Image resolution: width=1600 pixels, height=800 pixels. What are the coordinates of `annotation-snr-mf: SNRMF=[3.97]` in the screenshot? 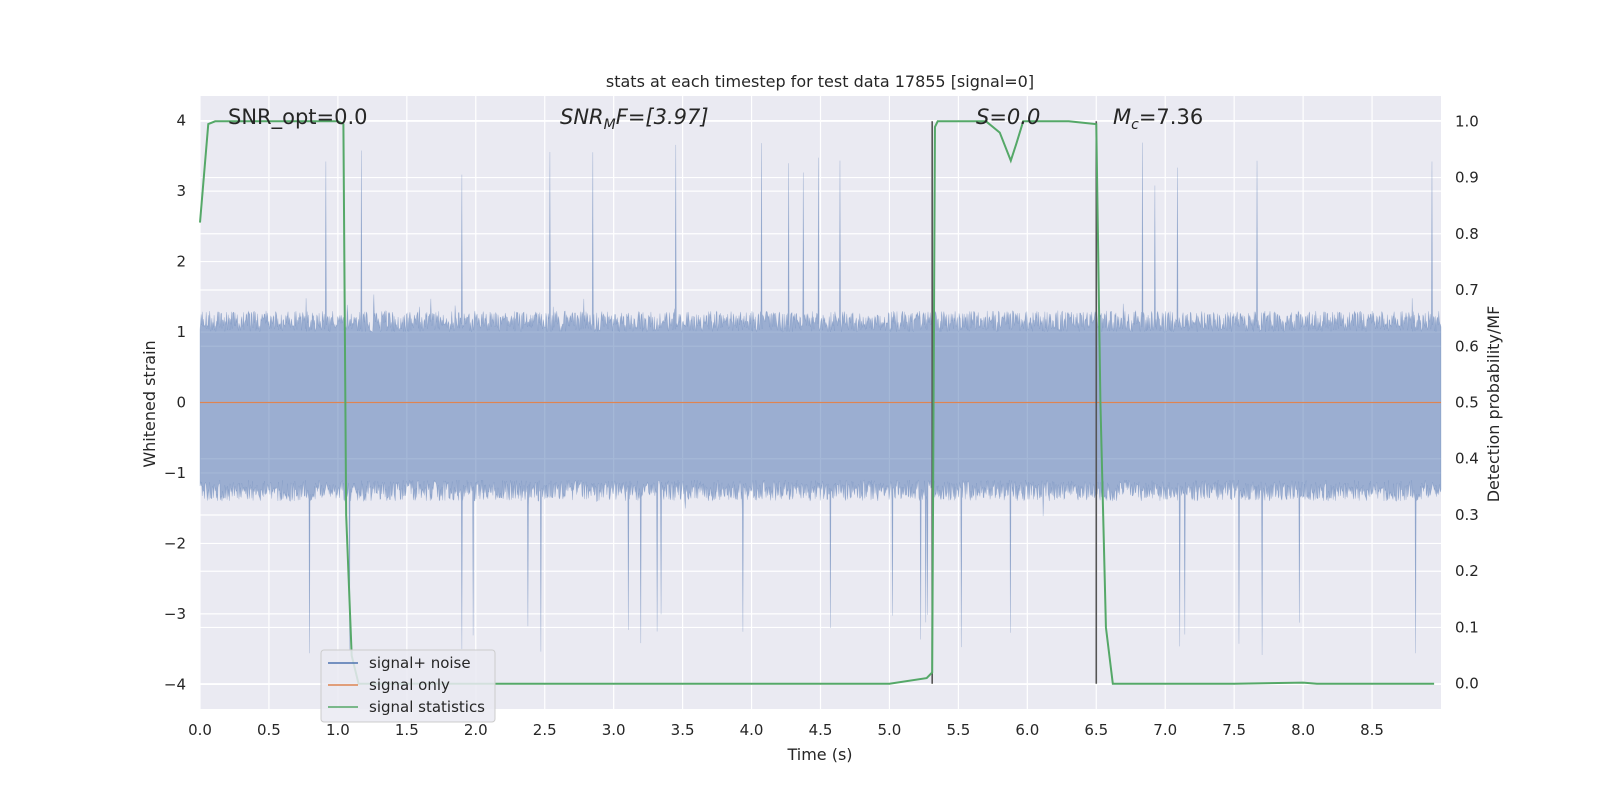 It's located at (634, 119).